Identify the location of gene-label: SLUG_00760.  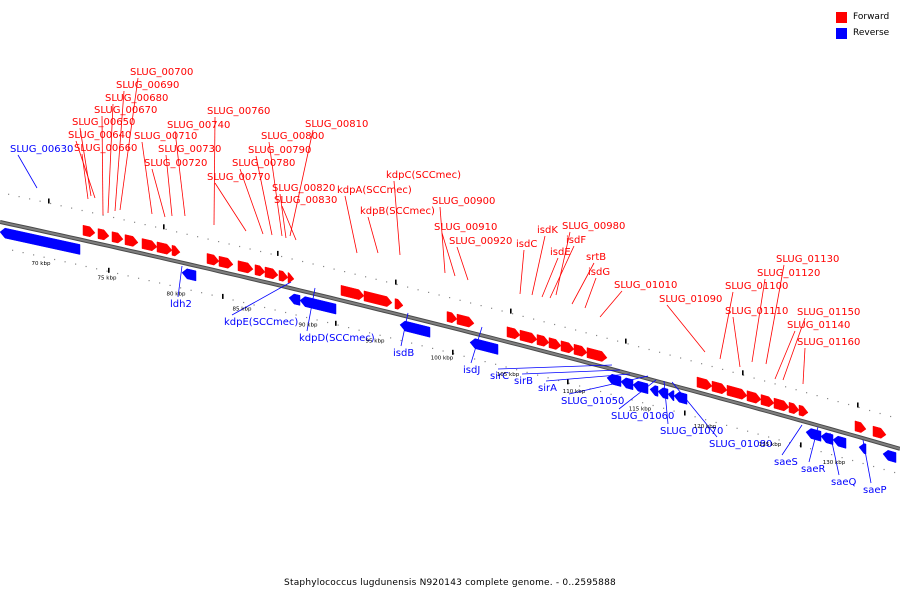
(238, 111).